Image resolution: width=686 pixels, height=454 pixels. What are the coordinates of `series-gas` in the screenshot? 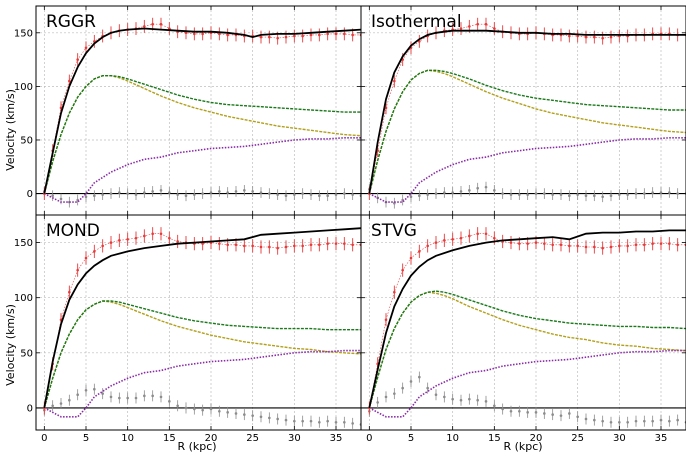 It's located at (527, 349).